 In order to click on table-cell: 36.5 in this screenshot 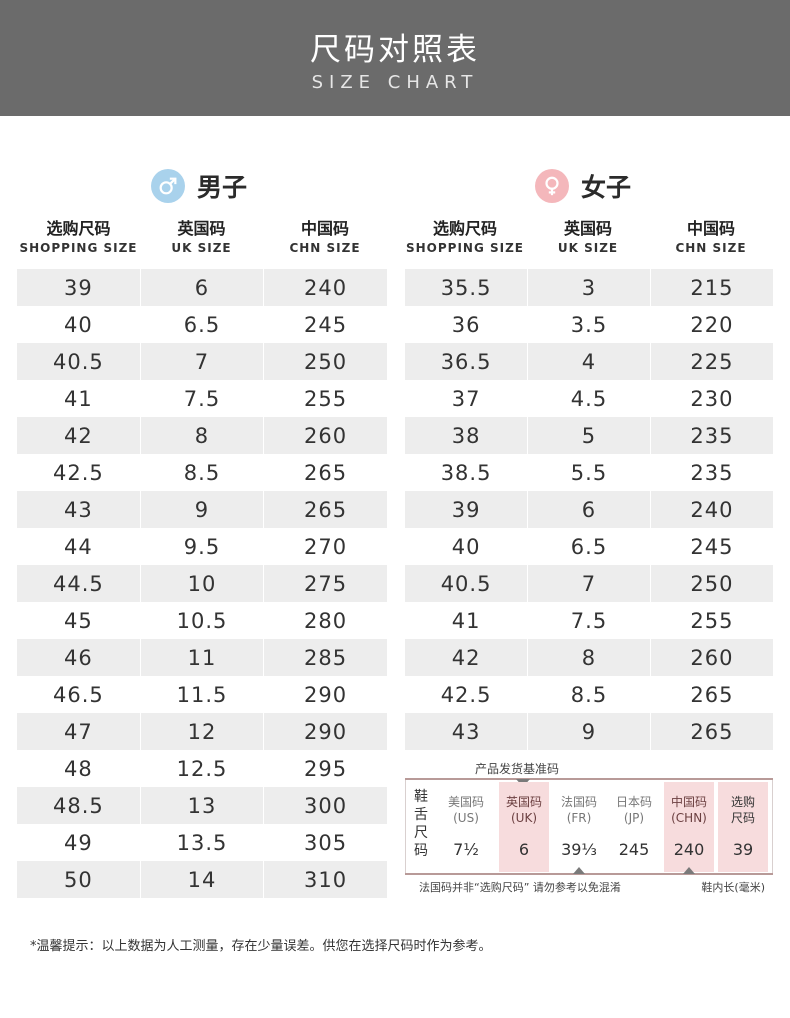, I will do `click(467, 361)`.